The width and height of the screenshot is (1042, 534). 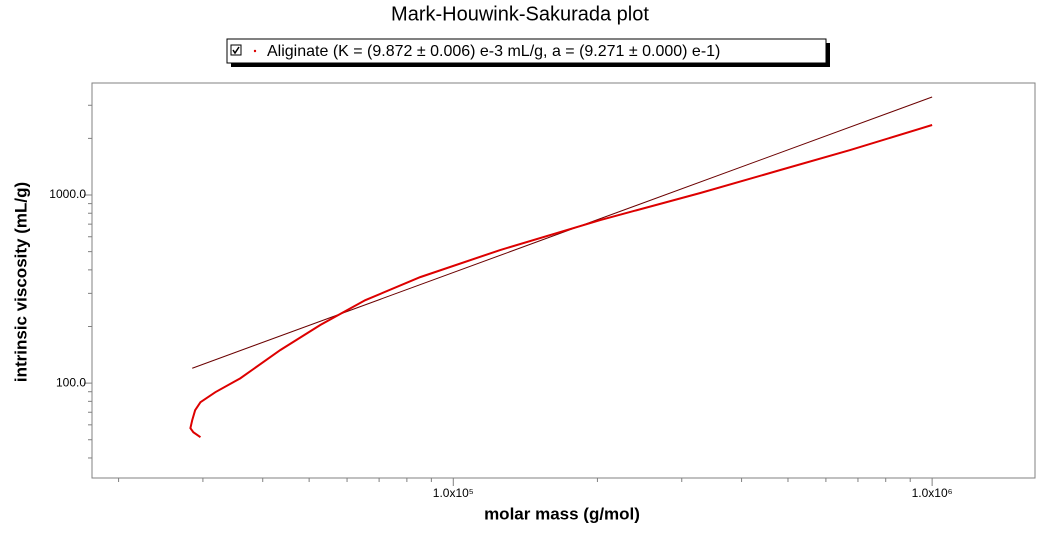 I want to click on x-axis-label: molar mass (g/mol), so click(x=562, y=513).